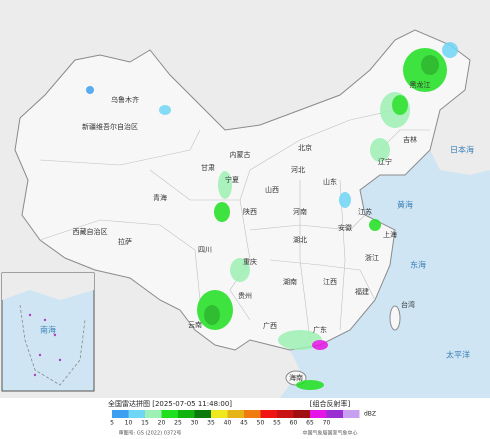 The width and height of the screenshot is (490, 439). Describe the element at coordinates (211, 423) in the screenshot. I see `legend-level: 35` at that location.